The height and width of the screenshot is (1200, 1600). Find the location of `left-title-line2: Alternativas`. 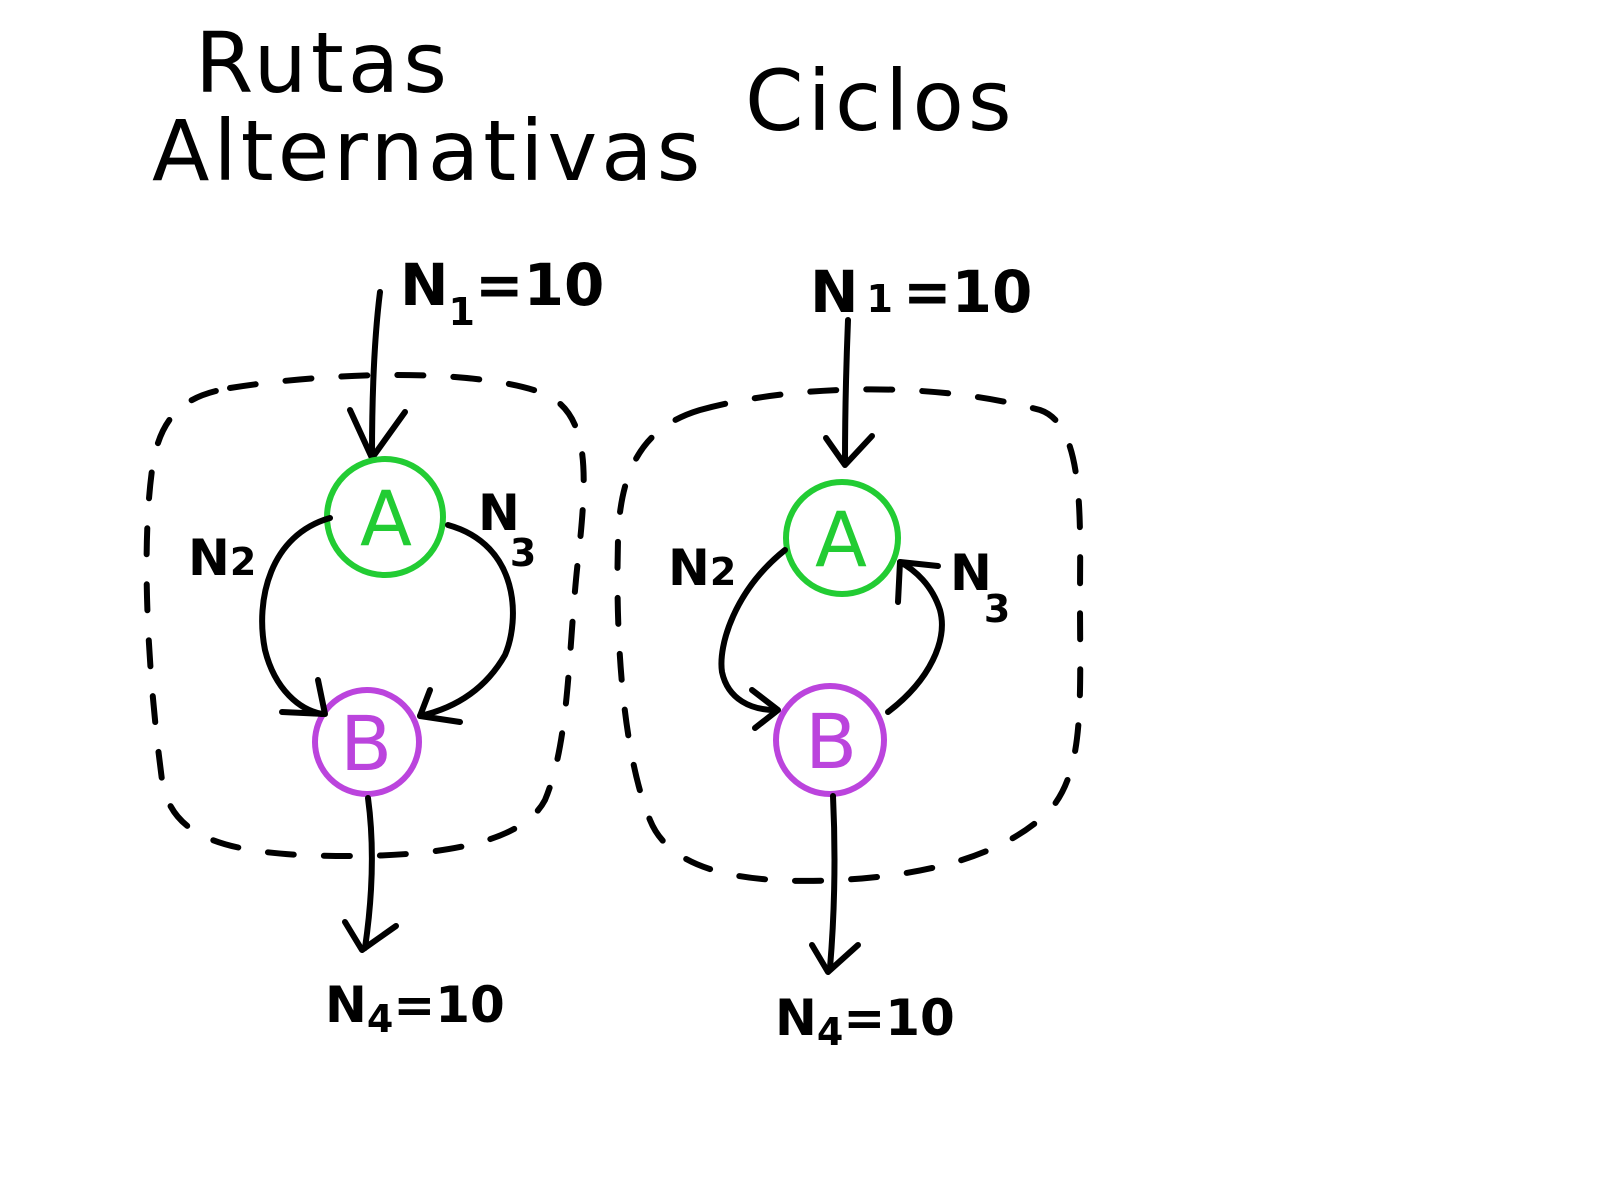

left-title-line2: Alternativas is located at coordinates (428, 151).